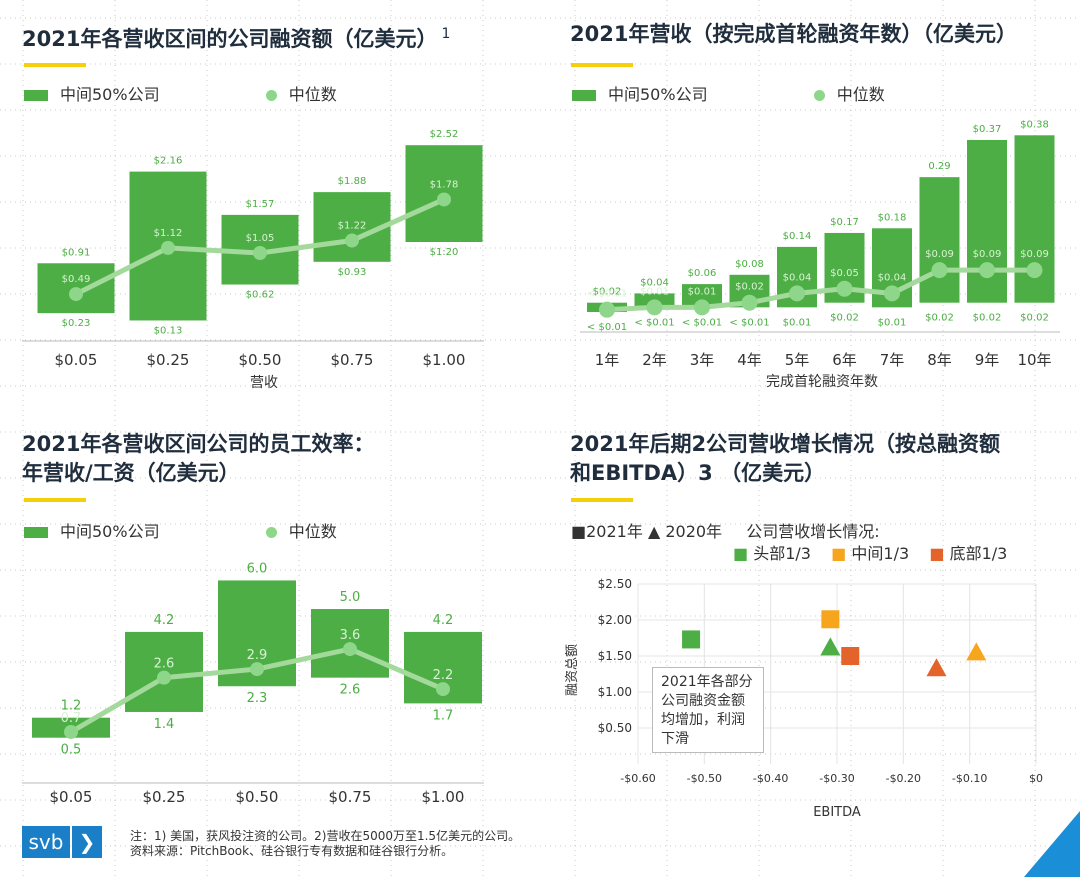 The height and width of the screenshot is (877, 1080). I want to click on bar-high-label: $0.14, so click(797, 236).